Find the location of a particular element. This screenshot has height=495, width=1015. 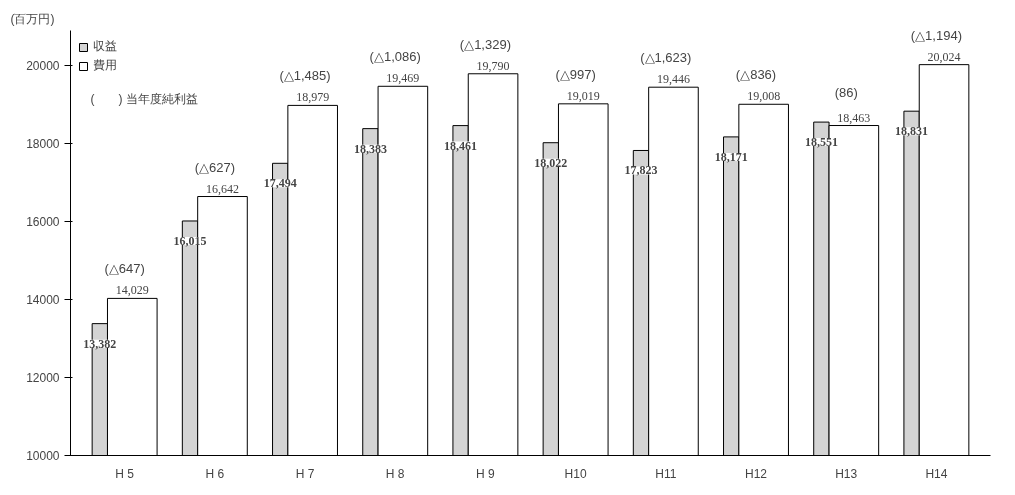

data-label: 18,022 is located at coordinates (551, 162).